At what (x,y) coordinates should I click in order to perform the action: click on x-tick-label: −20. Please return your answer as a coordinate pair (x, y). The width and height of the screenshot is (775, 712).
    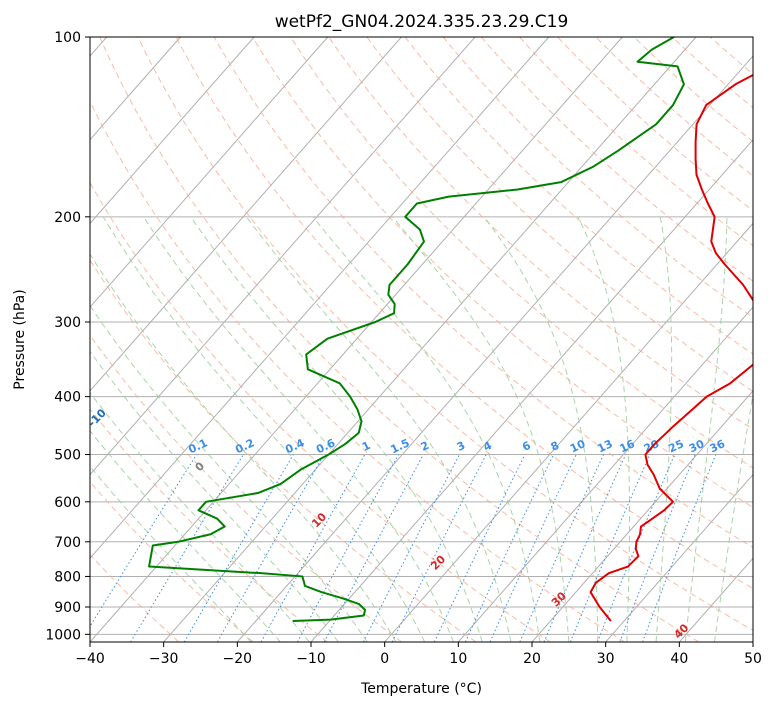
    Looking at the image, I should click on (238, 659).